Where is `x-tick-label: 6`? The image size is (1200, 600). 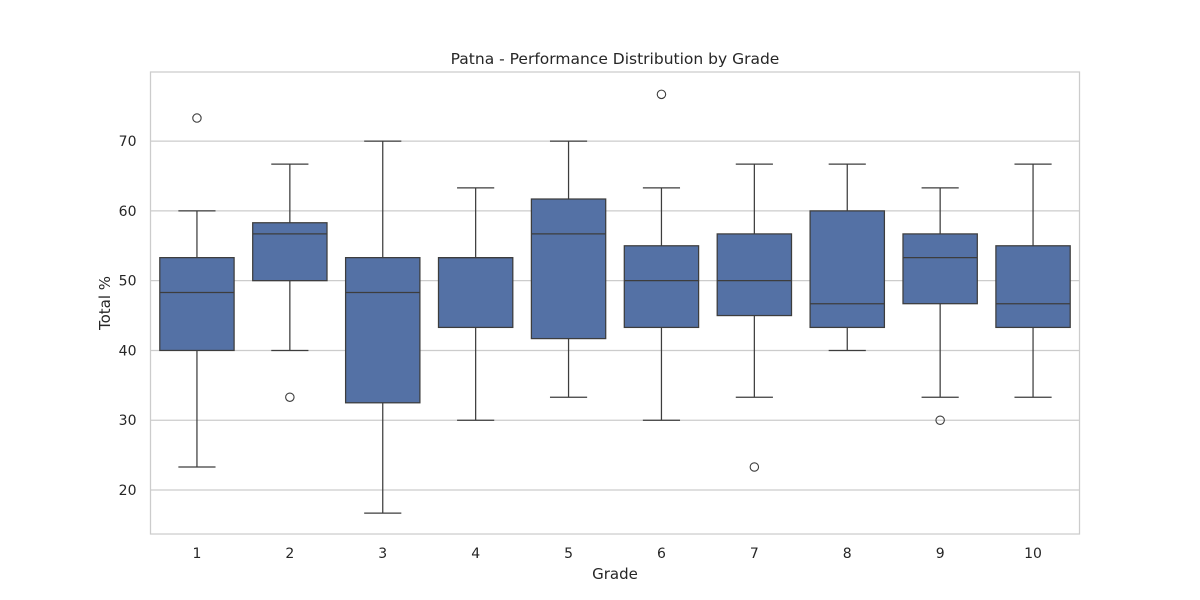 x-tick-label: 6 is located at coordinates (661, 554).